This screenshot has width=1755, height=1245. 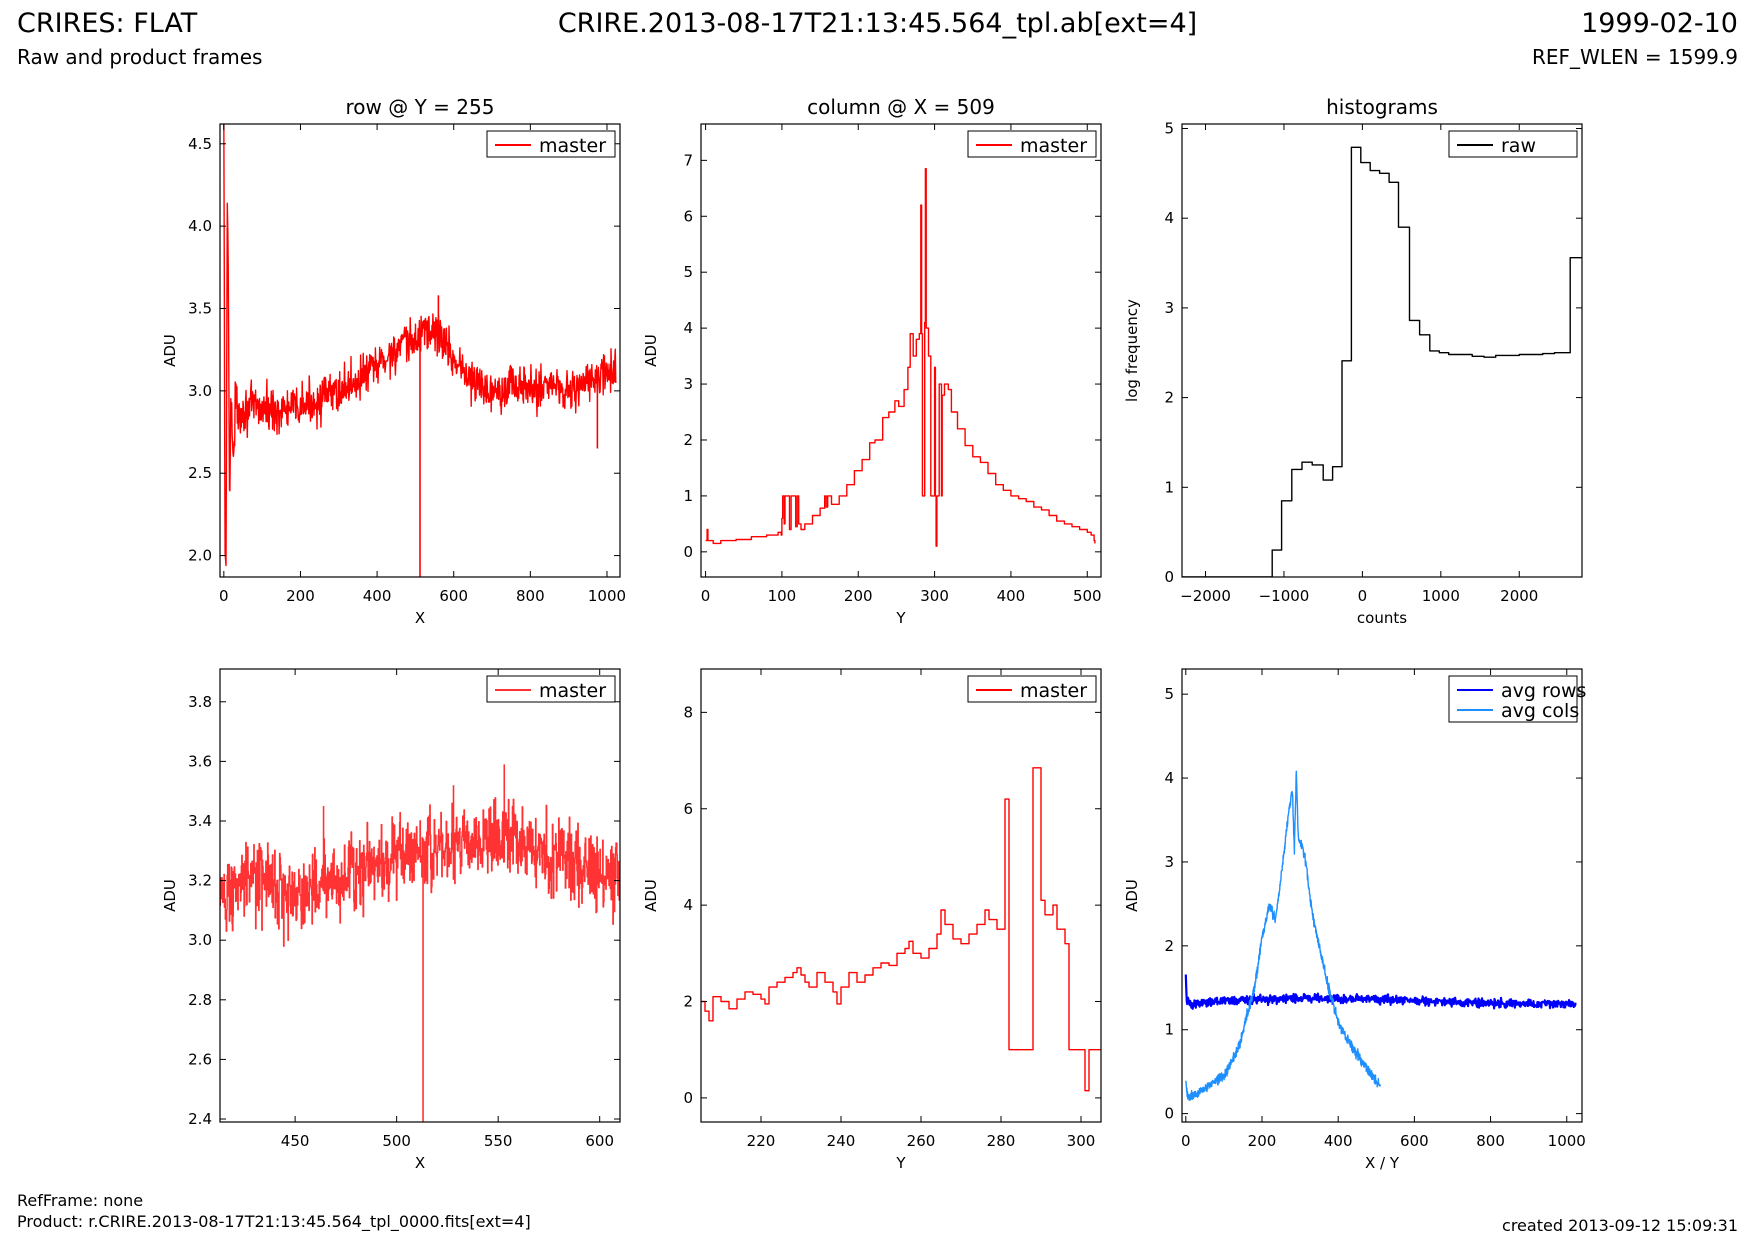 What do you see at coordinates (1543, 691) in the screenshot?
I see `legend-label: avg rows` at bounding box center [1543, 691].